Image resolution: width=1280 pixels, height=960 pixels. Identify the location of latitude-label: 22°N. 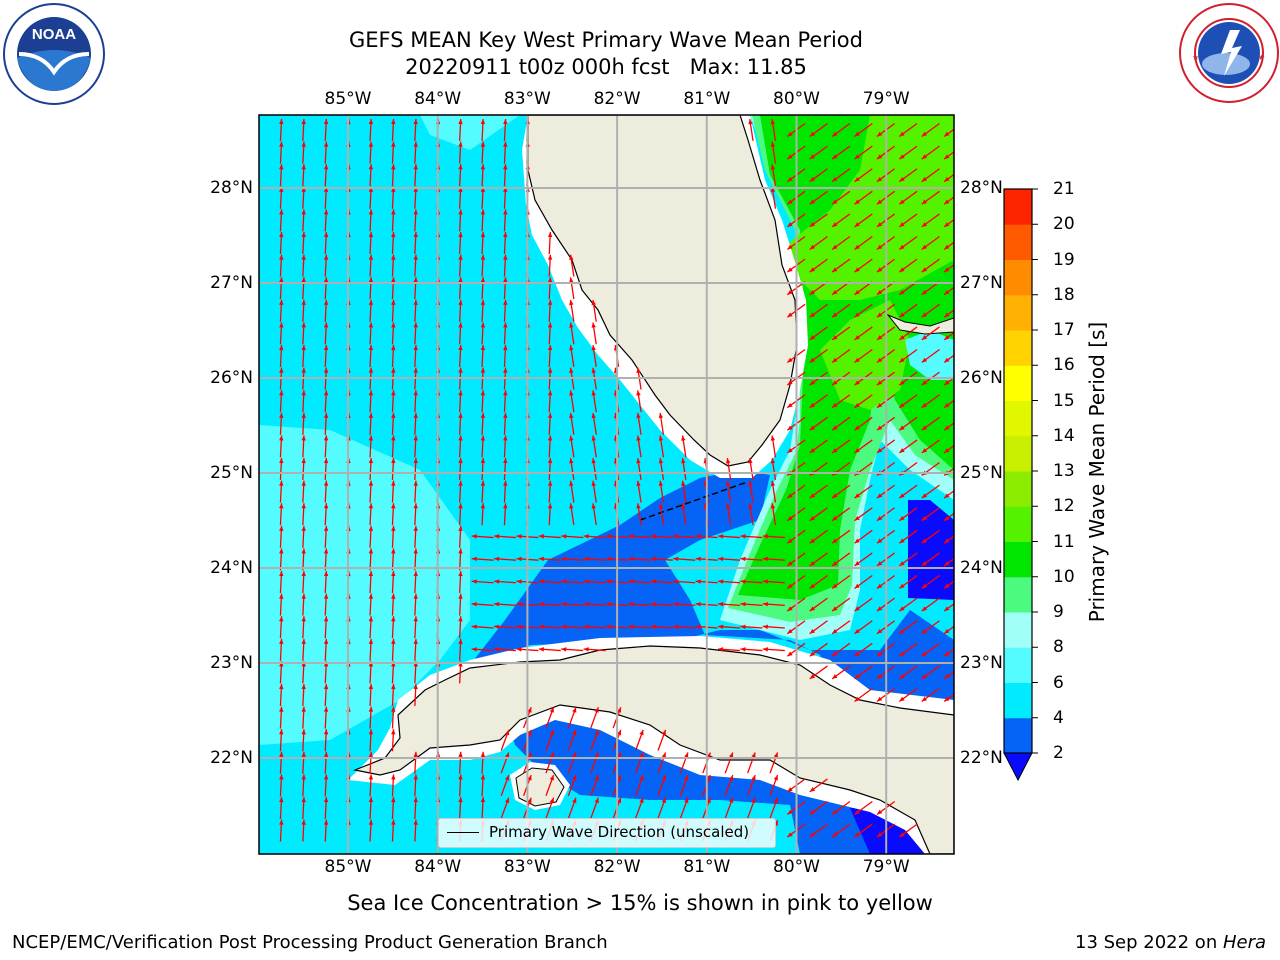
(981, 758).